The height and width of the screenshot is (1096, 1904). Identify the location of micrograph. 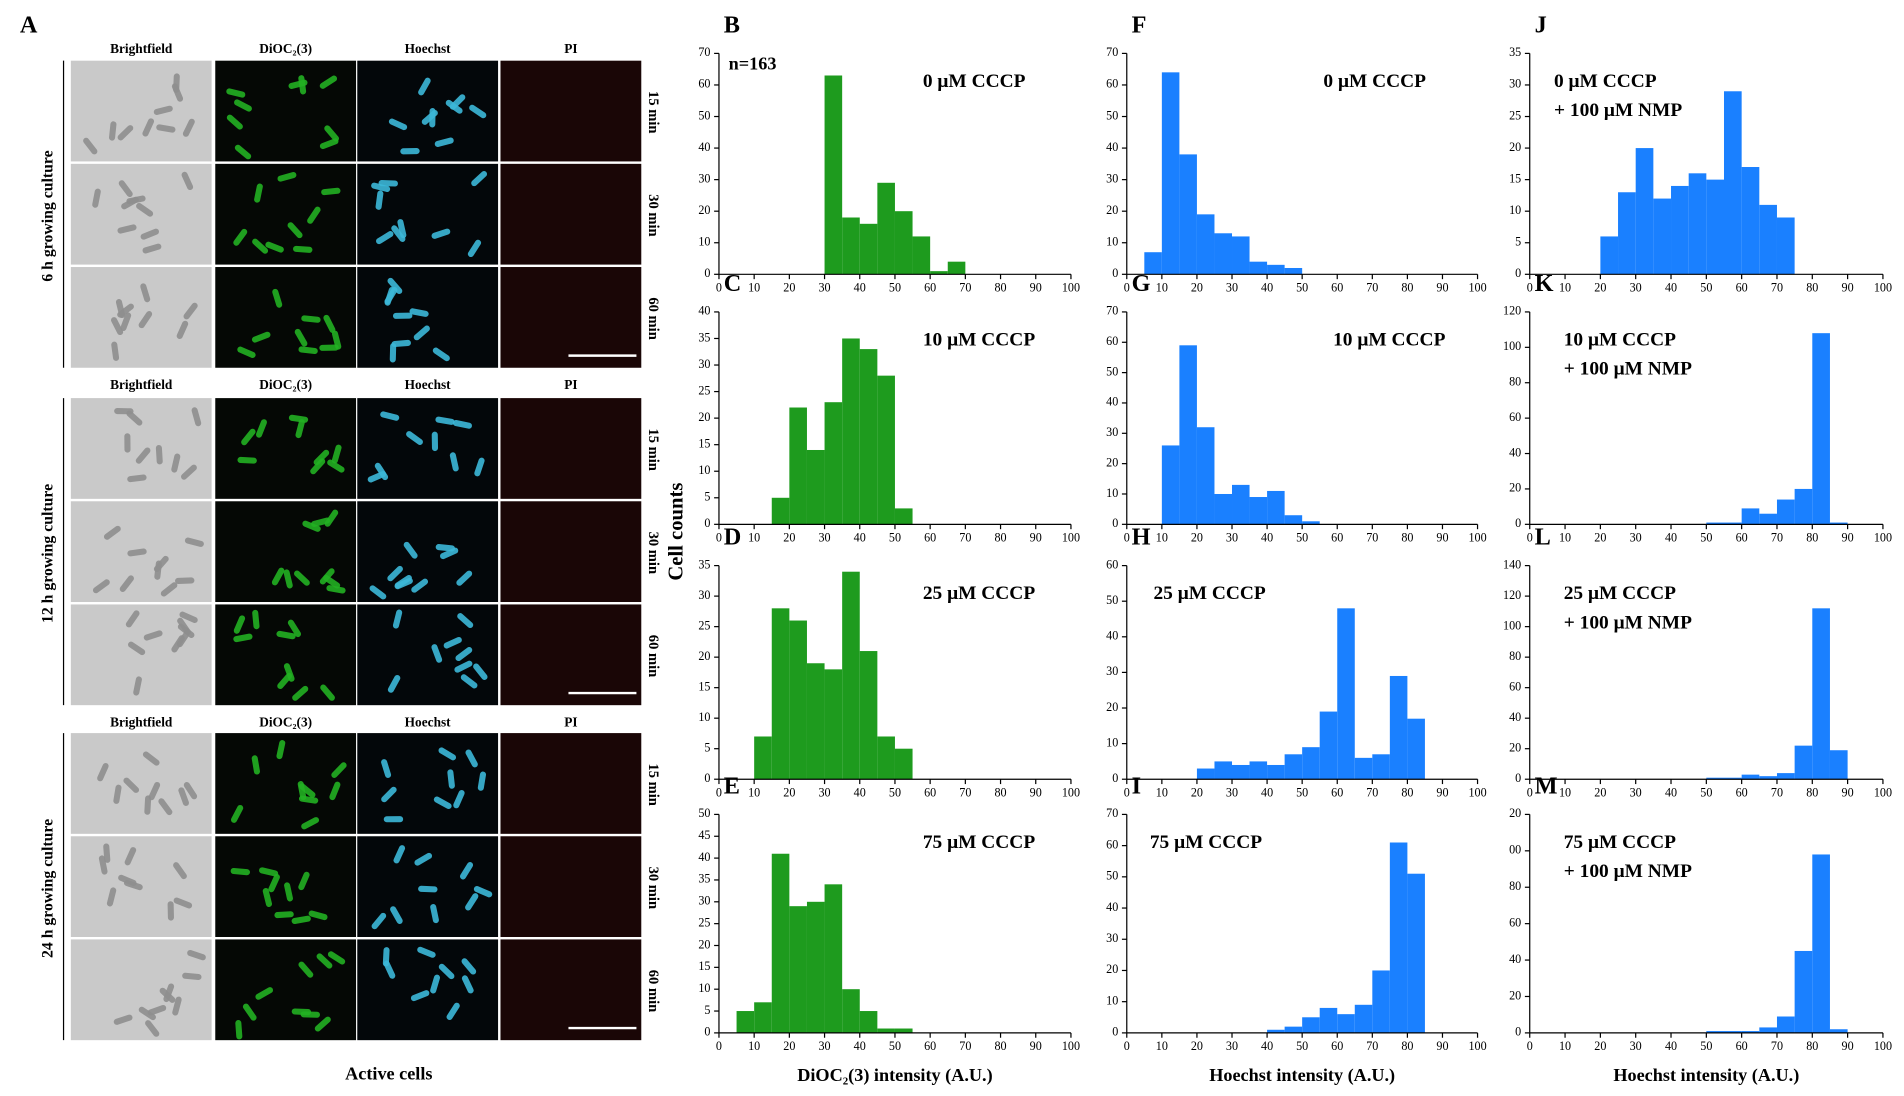
(428, 783).